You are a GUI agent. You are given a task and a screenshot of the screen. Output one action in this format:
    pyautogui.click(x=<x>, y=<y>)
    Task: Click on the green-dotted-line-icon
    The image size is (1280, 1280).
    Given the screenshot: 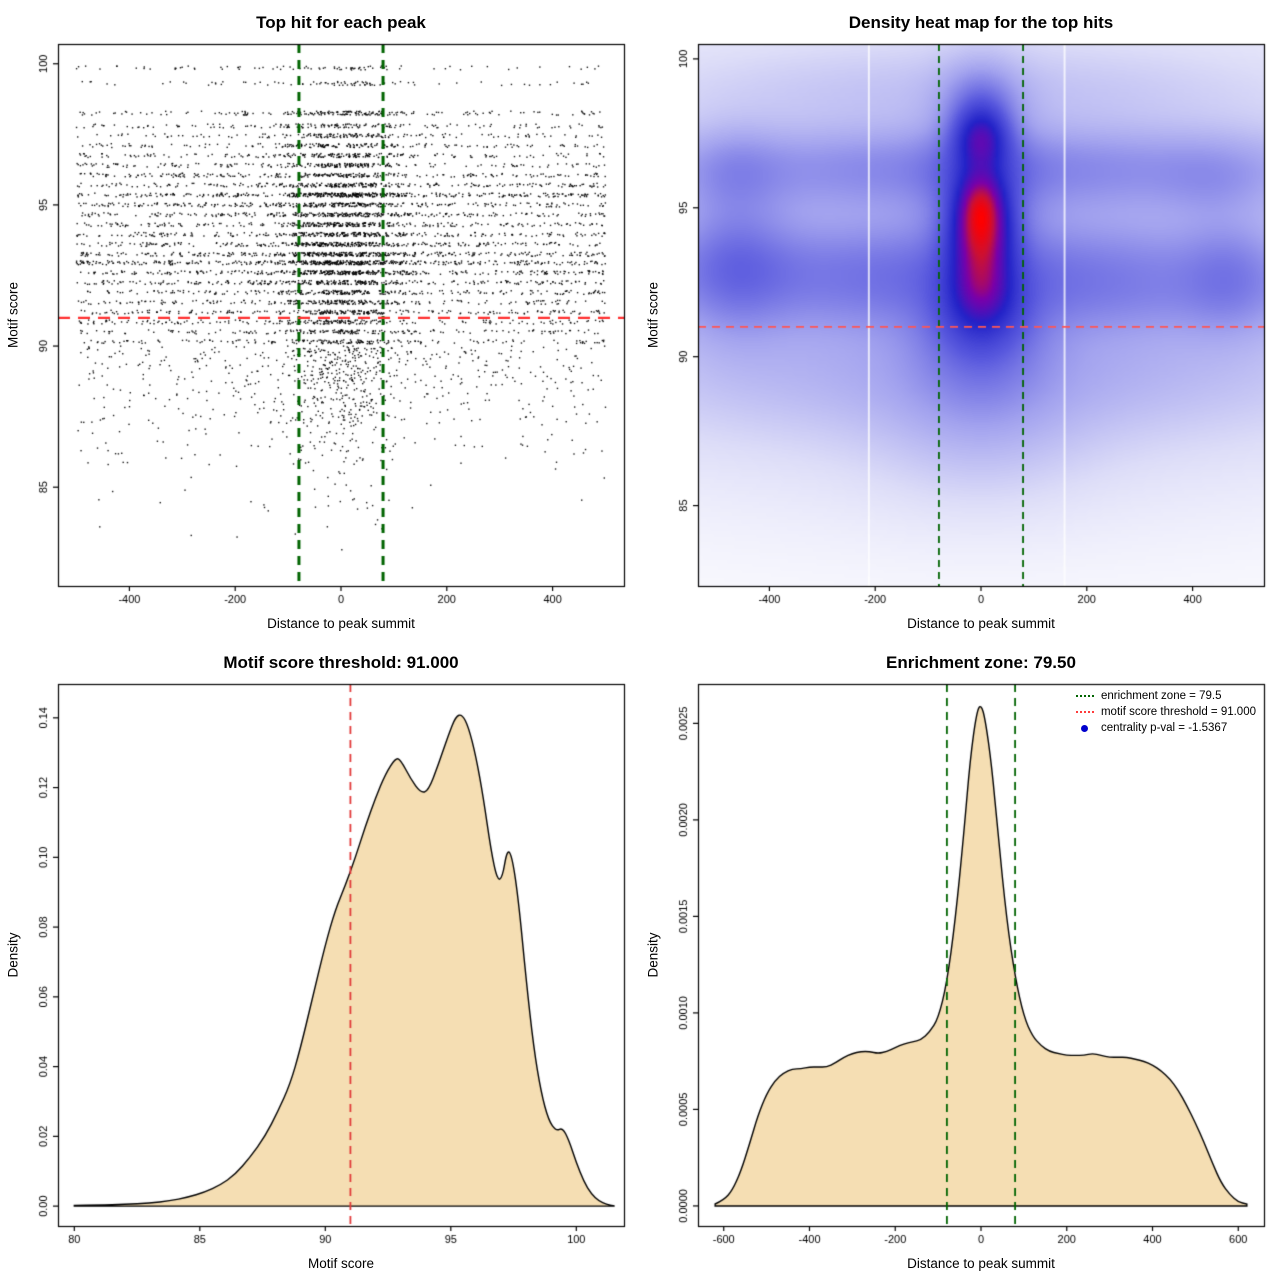 What is the action you would take?
    pyautogui.click(x=1084, y=696)
    